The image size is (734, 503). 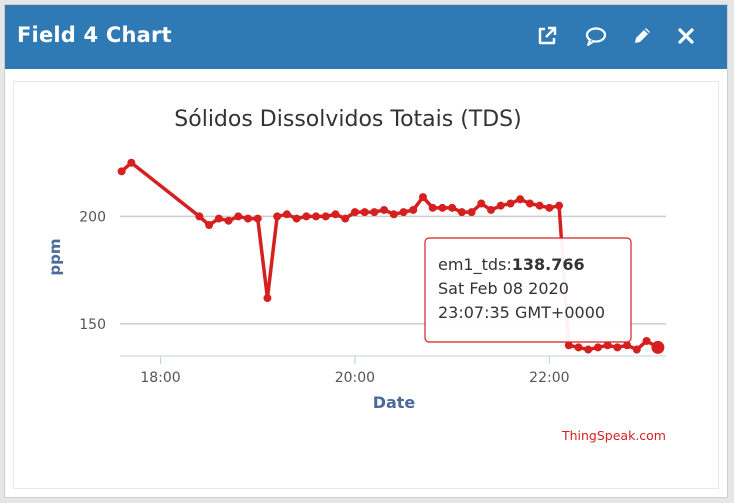 I want to click on chart-title: Sólidos Dissolvidos Totais (TDS), so click(x=347, y=119).